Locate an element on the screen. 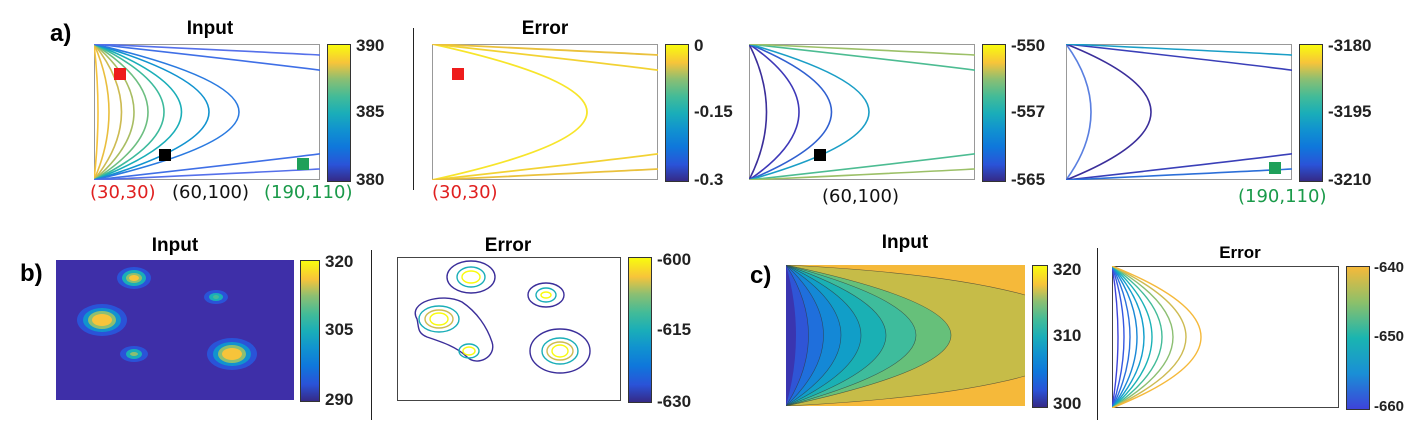  panel-b-input-title: Input is located at coordinates (175, 245).